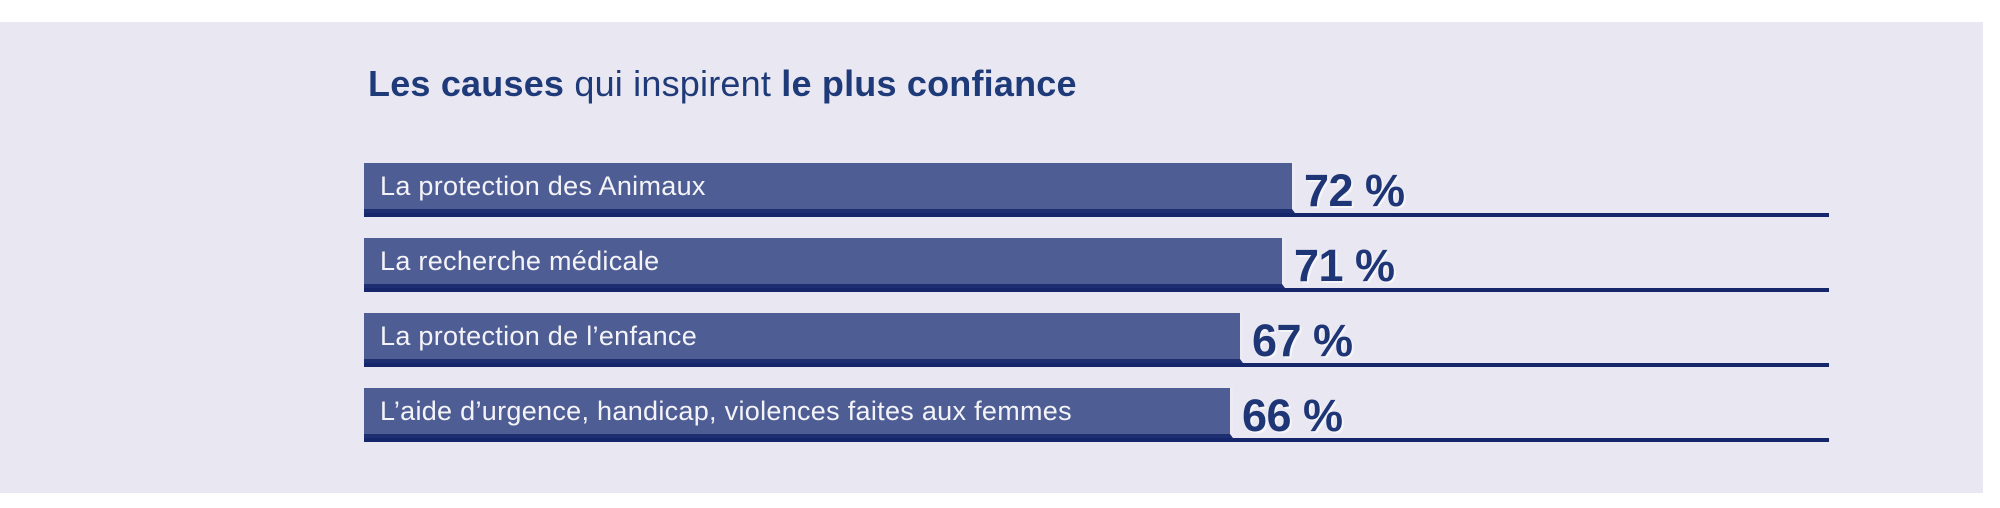 This screenshot has width=2000, height=508. I want to click on category-label: La protection de l’enfance, so click(539, 335).